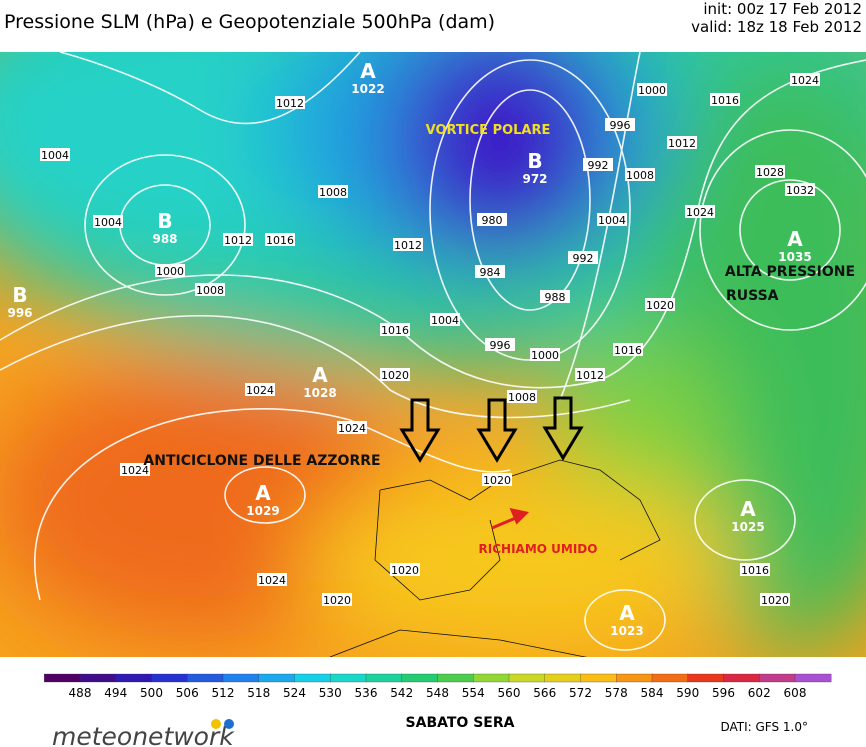  Describe the element at coordinates (782, 9) in the screenshot. I see `init-time: init: 00z 17 Feb 2012` at that location.